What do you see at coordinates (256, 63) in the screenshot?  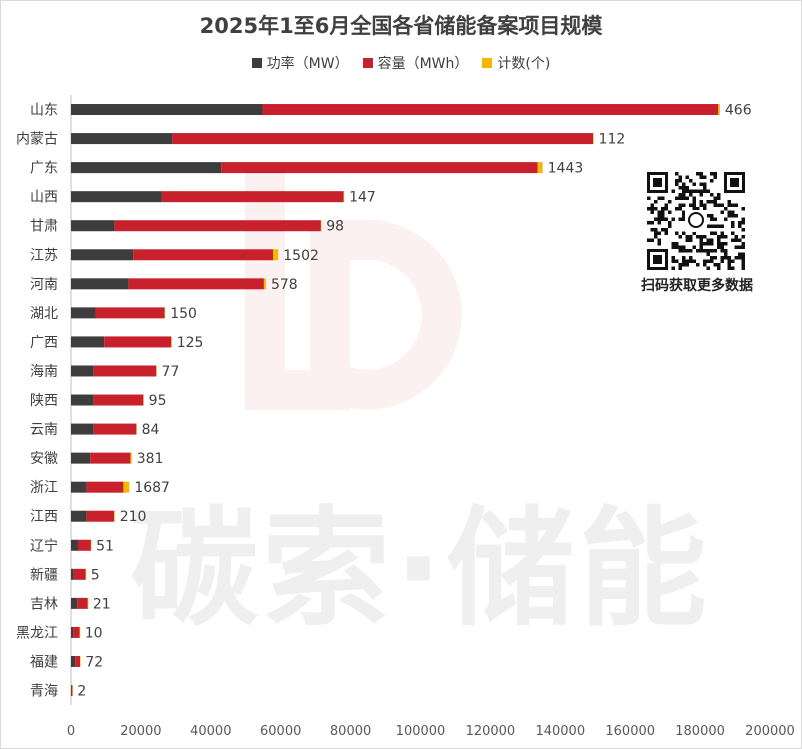 I see `legend-swatch-power` at bounding box center [256, 63].